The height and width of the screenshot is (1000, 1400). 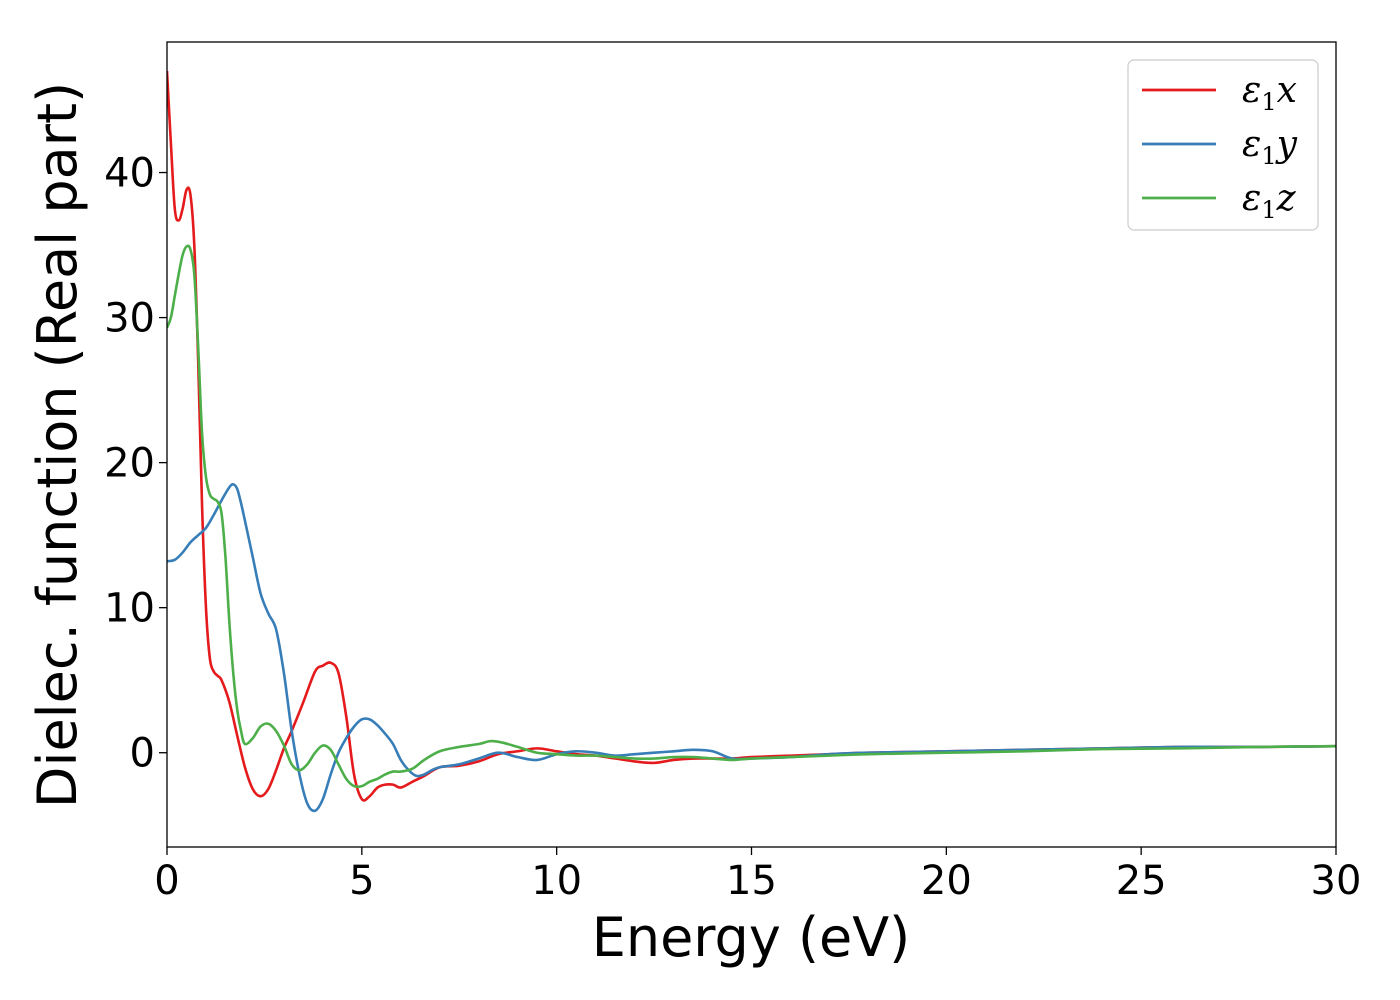 What do you see at coordinates (1141, 881) in the screenshot?
I see `x-tick-label: 25` at bounding box center [1141, 881].